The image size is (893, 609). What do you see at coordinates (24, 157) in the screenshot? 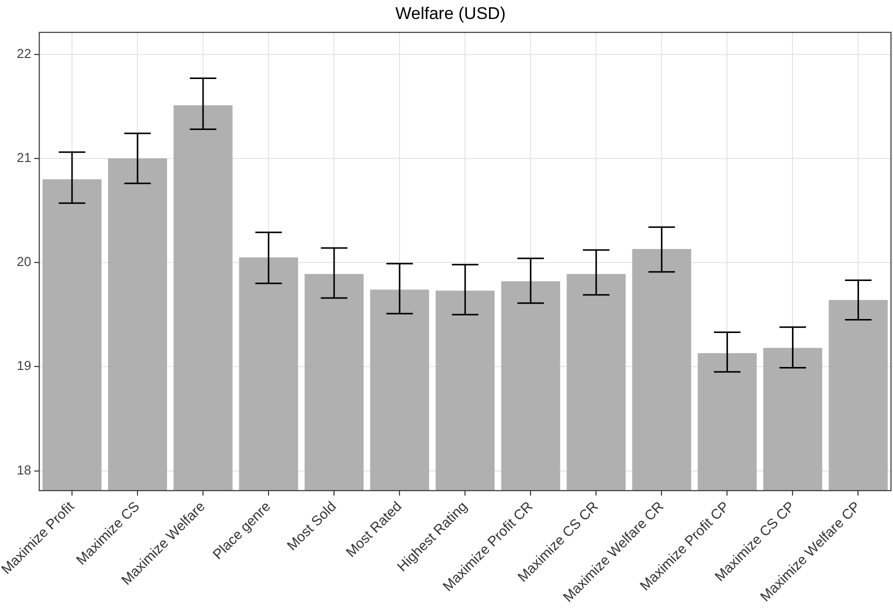
I see `y-tick-label: 21` at bounding box center [24, 157].